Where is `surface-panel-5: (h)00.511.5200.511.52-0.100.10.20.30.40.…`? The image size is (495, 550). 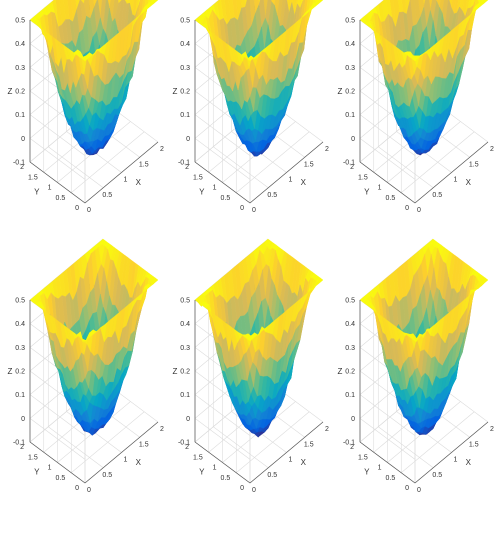
surface-panel-5: (h)00.511.5200.511.52-0.100.10.20.30.40.… is located at coordinates (251, 366).